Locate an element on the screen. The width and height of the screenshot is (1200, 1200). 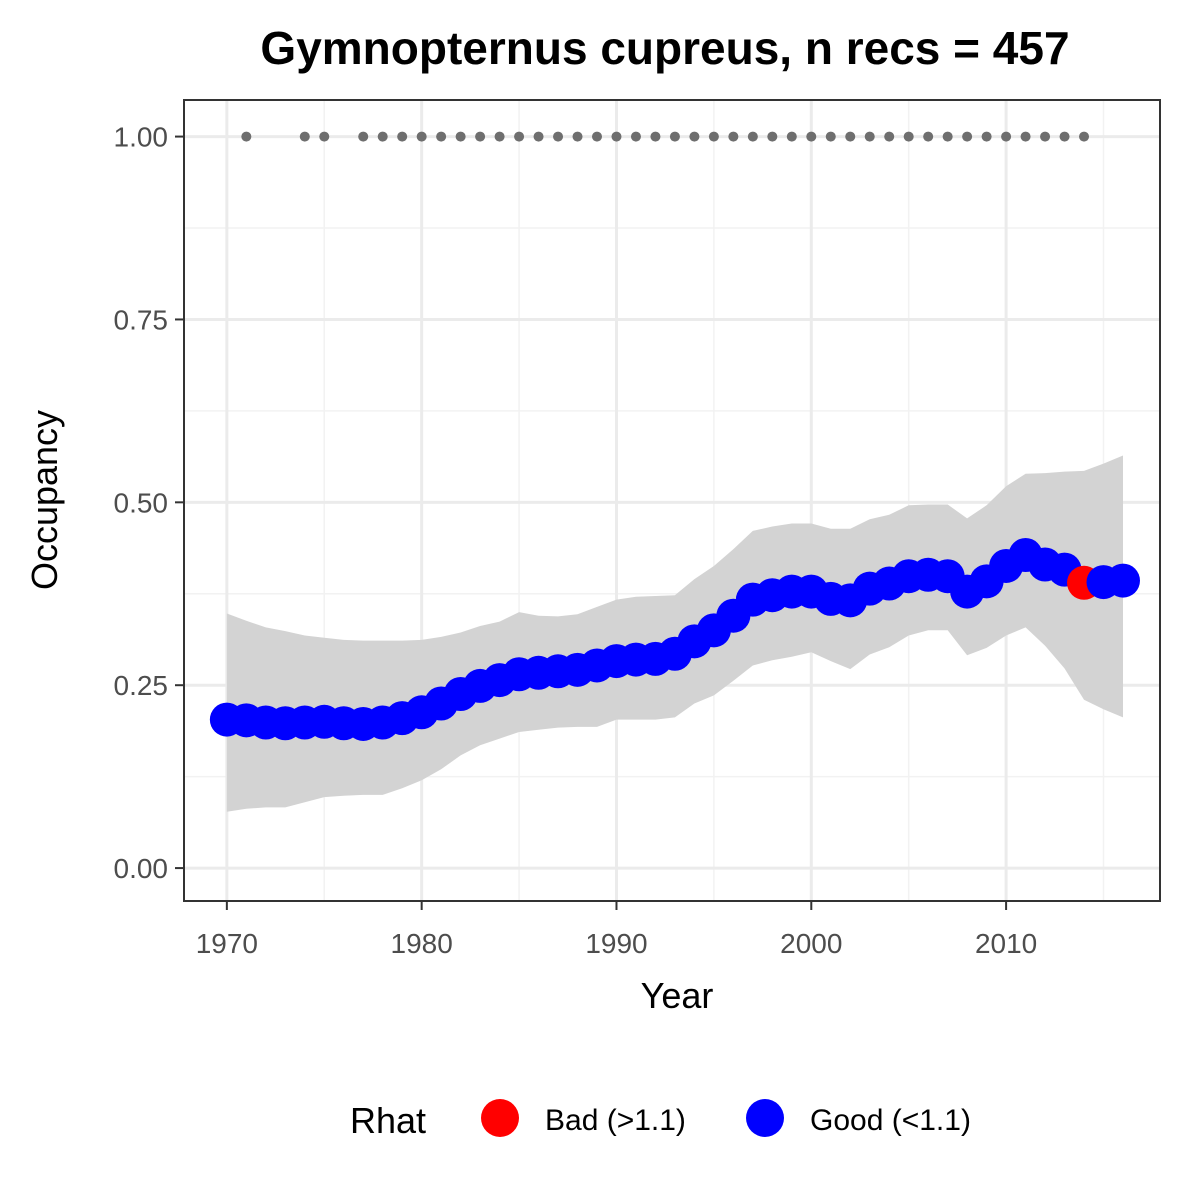
x-tick-label: 1970 is located at coordinates (227, 943).